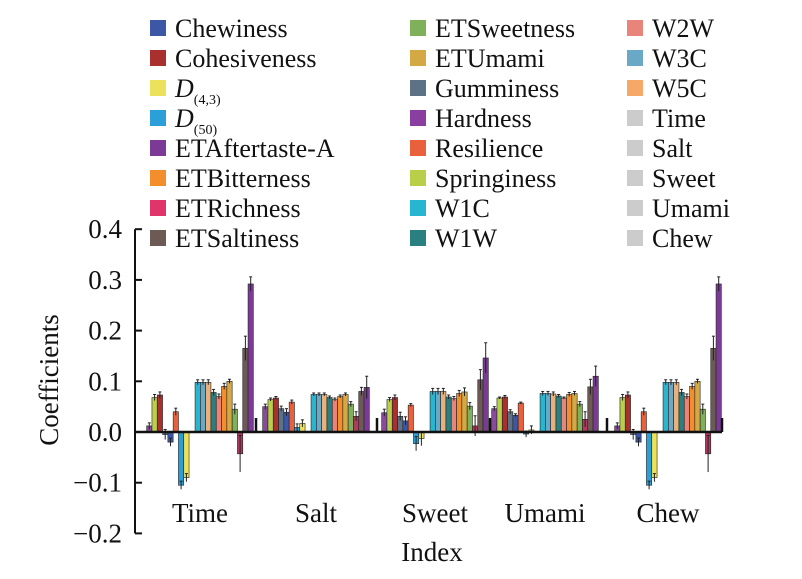  What do you see at coordinates (105, 280) in the screenshot?
I see `y-tick-label: 0.3` at bounding box center [105, 280].